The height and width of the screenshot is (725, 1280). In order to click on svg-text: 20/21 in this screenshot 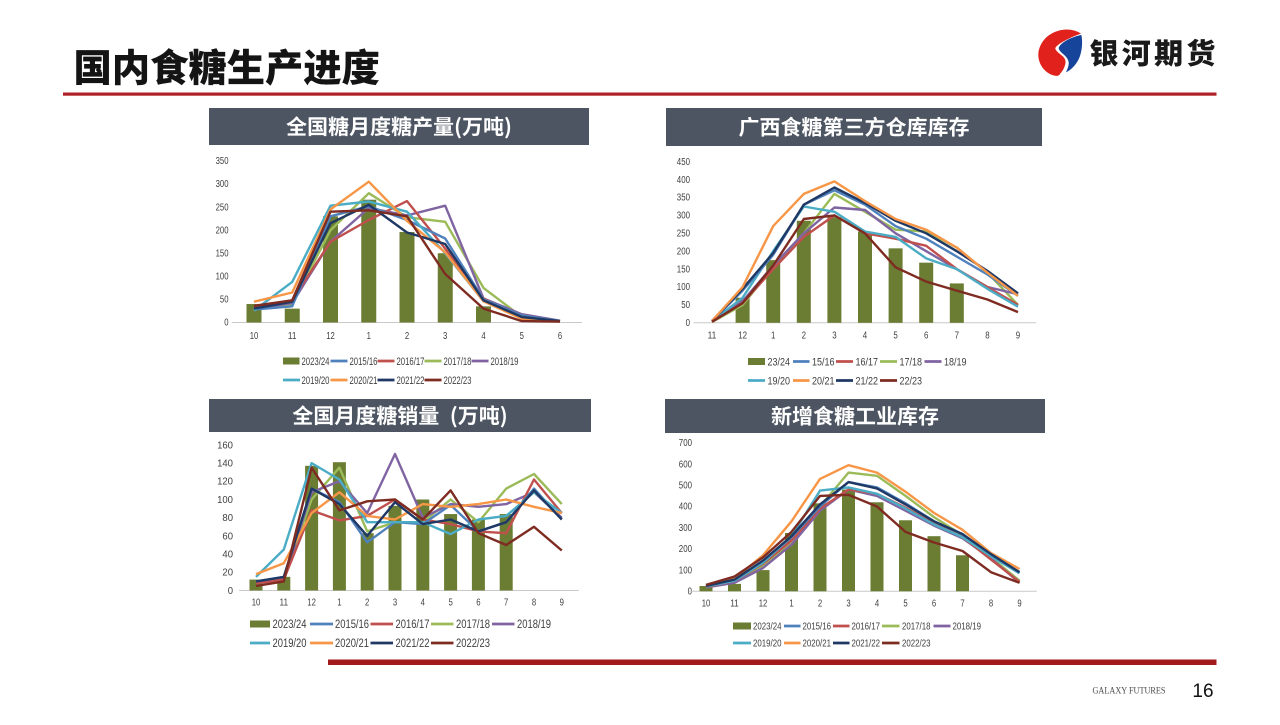, I will do `click(823, 382)`.